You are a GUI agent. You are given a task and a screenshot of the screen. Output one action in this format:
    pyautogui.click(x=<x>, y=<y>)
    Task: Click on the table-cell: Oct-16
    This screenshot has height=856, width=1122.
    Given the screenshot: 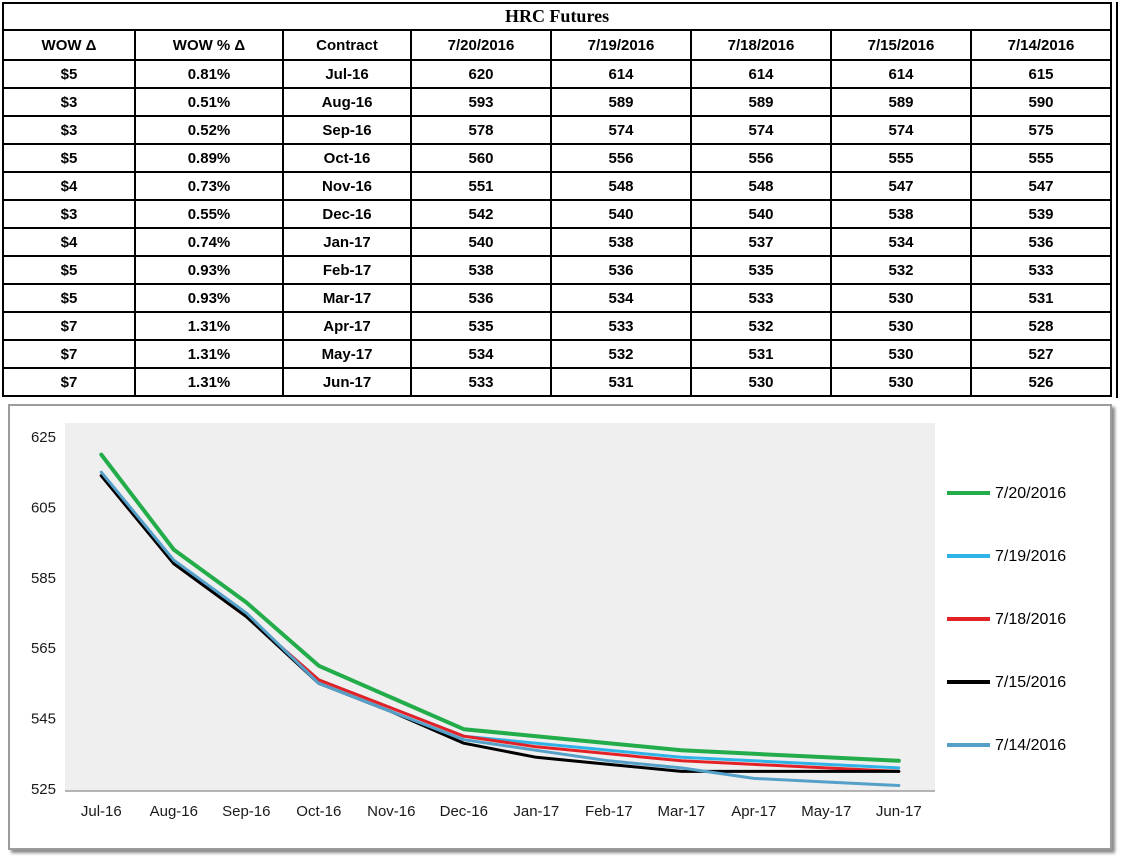 What is the action you would take?
    pyautogui.click(x=347, y=158)
    